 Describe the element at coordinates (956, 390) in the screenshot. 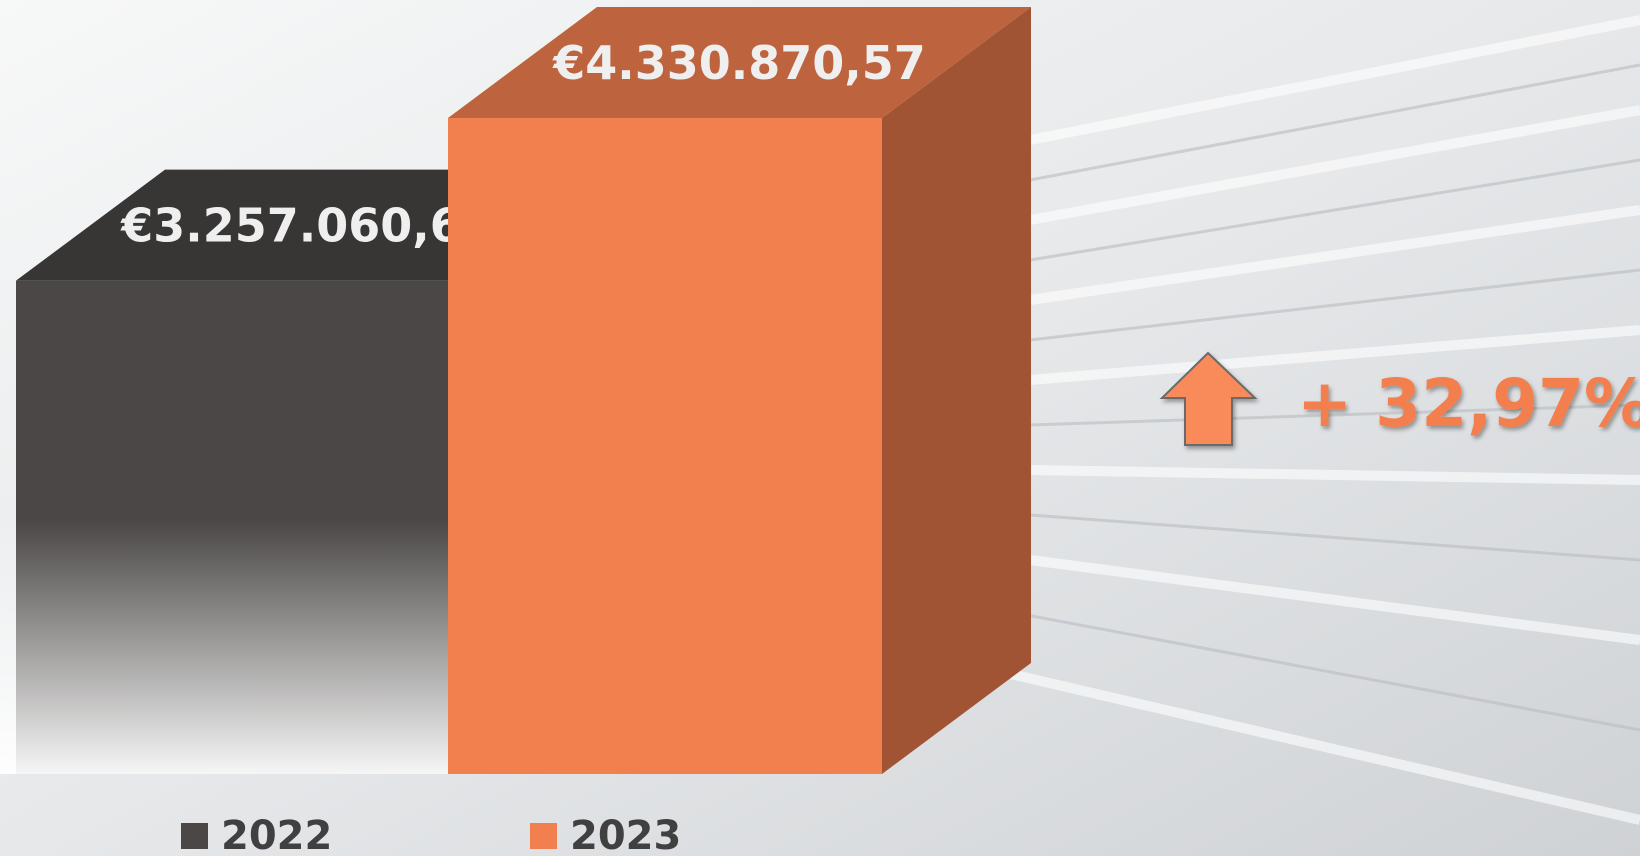

I see `bar-side` at that location.